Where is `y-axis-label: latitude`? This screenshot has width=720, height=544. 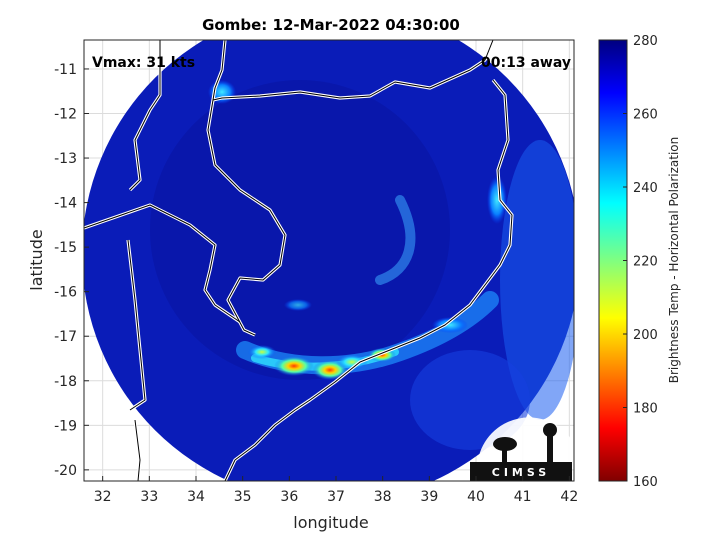
y-axis-label: latitude is located at coordinates (36, 259).